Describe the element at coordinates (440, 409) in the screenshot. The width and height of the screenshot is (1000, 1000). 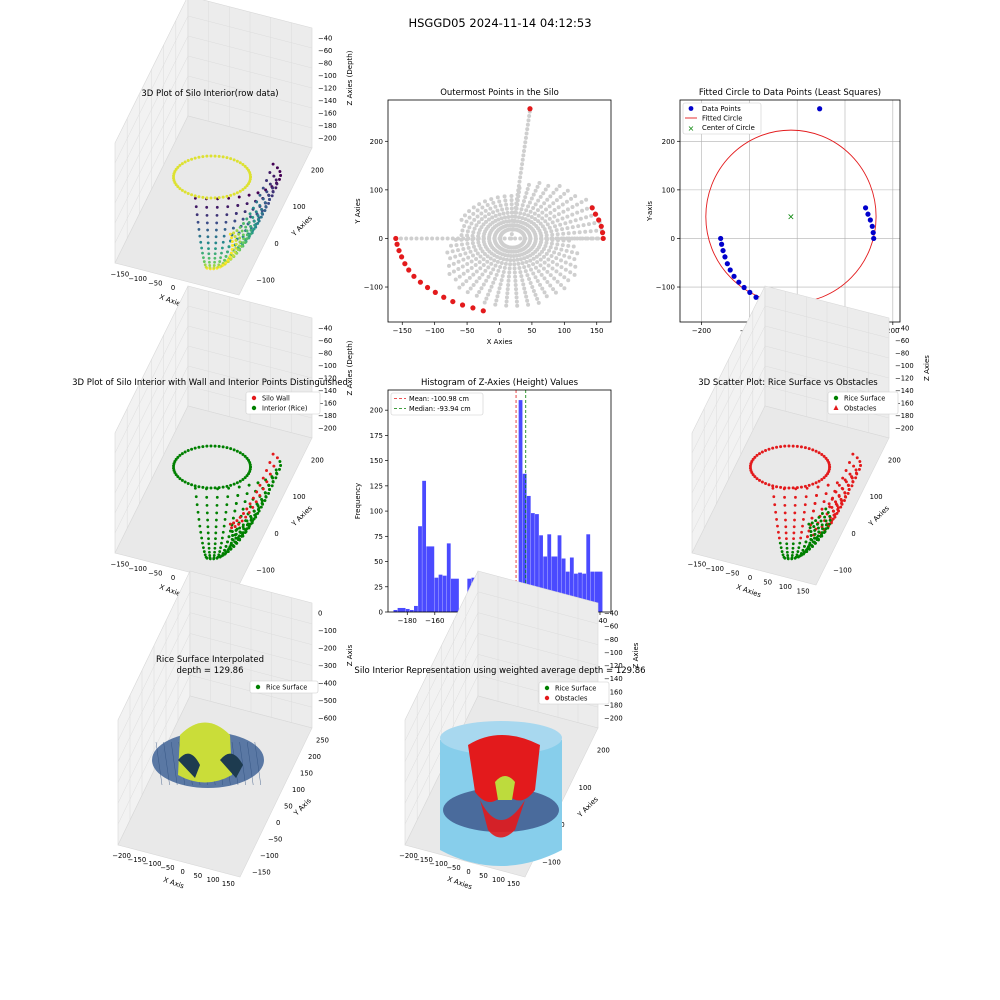
I see `legend-label: Median: -93.94 cm` at that location.